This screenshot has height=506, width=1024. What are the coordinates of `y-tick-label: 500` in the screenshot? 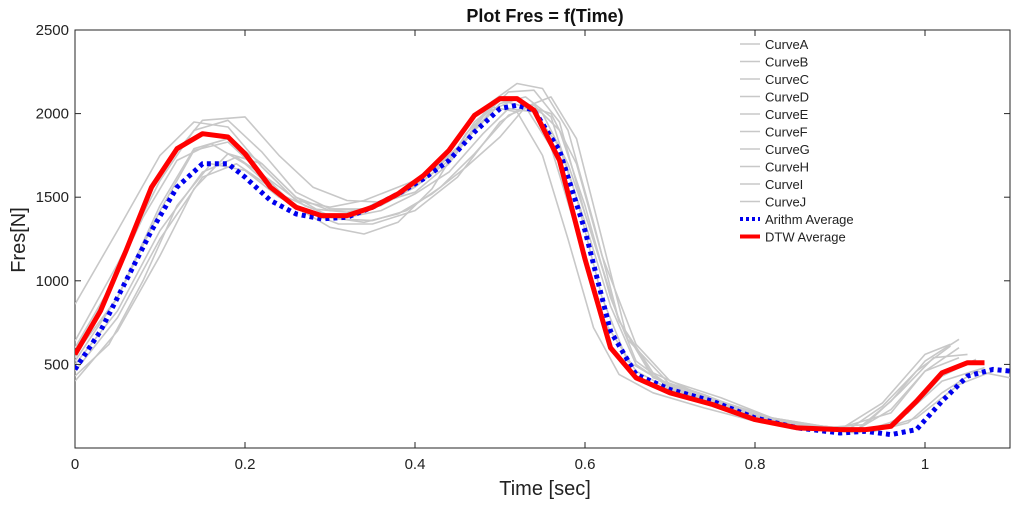 It's located at (56, 364).